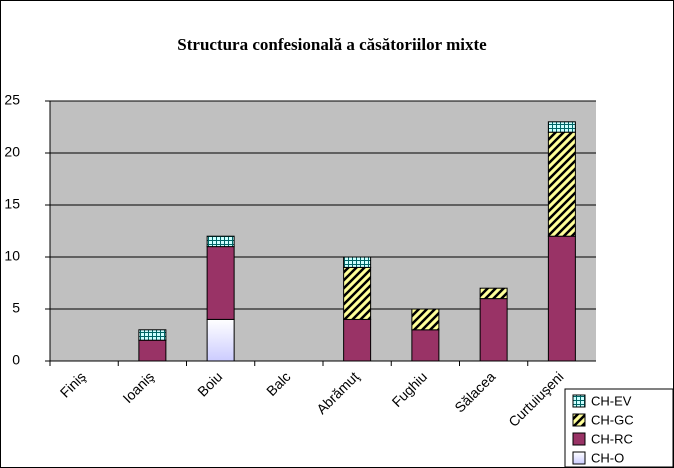 The height and width of the screenshot is (468, 674). I want to click on legend: CH-EV CH-GC CH-RC CH-O, so click(619, 428).